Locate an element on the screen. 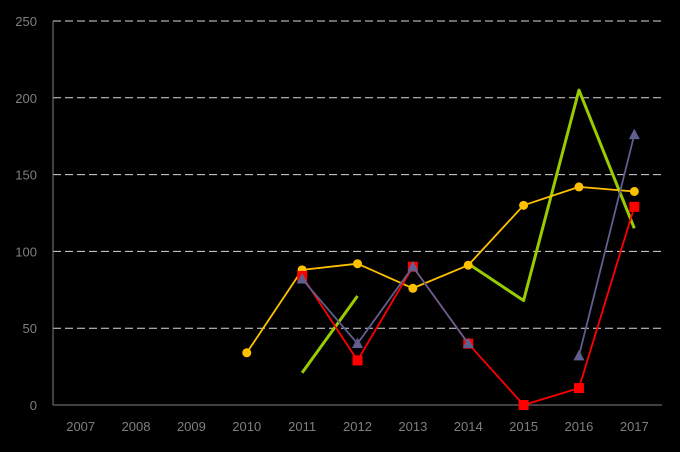  y-tick-labels: 0 50 100 150 200 250 is located at coordinates (26, 213).